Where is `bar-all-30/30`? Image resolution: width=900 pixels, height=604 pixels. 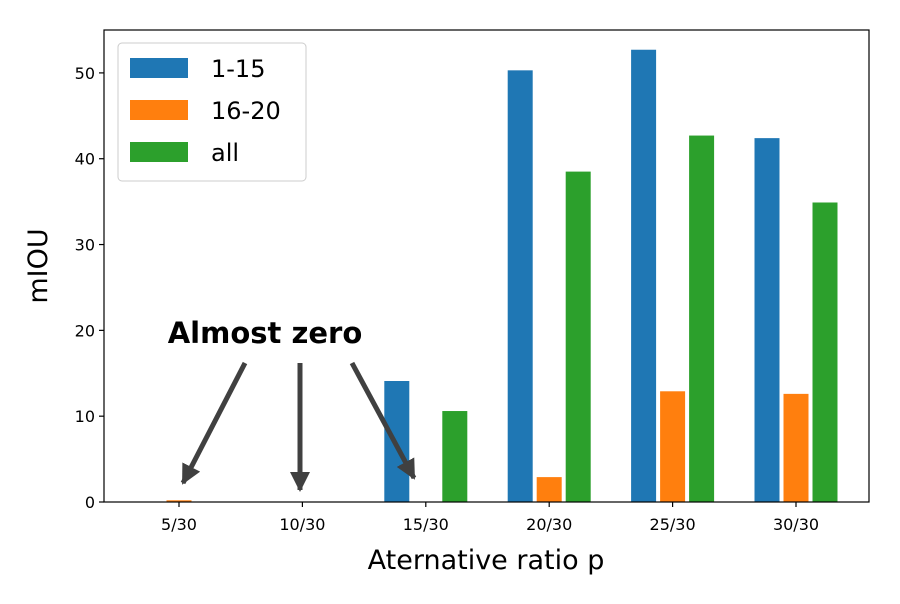
bar-all-30/30 is located at coordinates (825, 352).